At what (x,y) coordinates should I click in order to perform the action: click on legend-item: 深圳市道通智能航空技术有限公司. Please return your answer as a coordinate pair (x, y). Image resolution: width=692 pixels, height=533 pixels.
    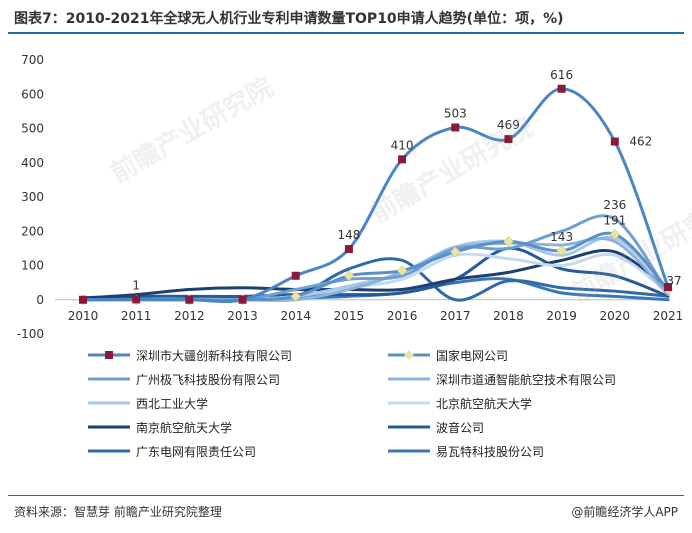
    Looking at the image, I should click on (502, 379).